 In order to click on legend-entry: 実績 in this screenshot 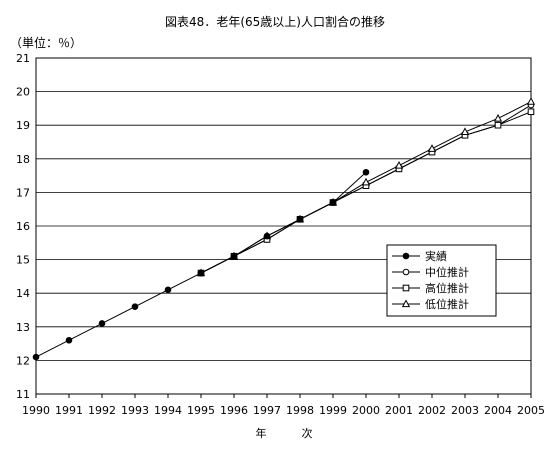, I will do `click(419, 256)`.